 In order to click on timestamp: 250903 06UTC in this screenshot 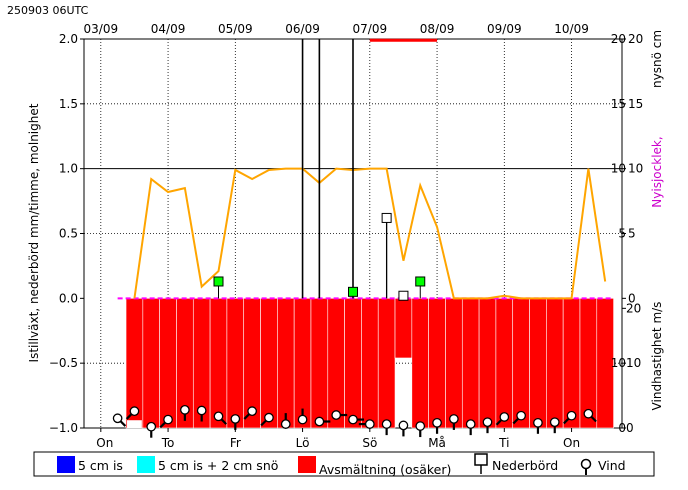, I will do `click(48, 10)`.